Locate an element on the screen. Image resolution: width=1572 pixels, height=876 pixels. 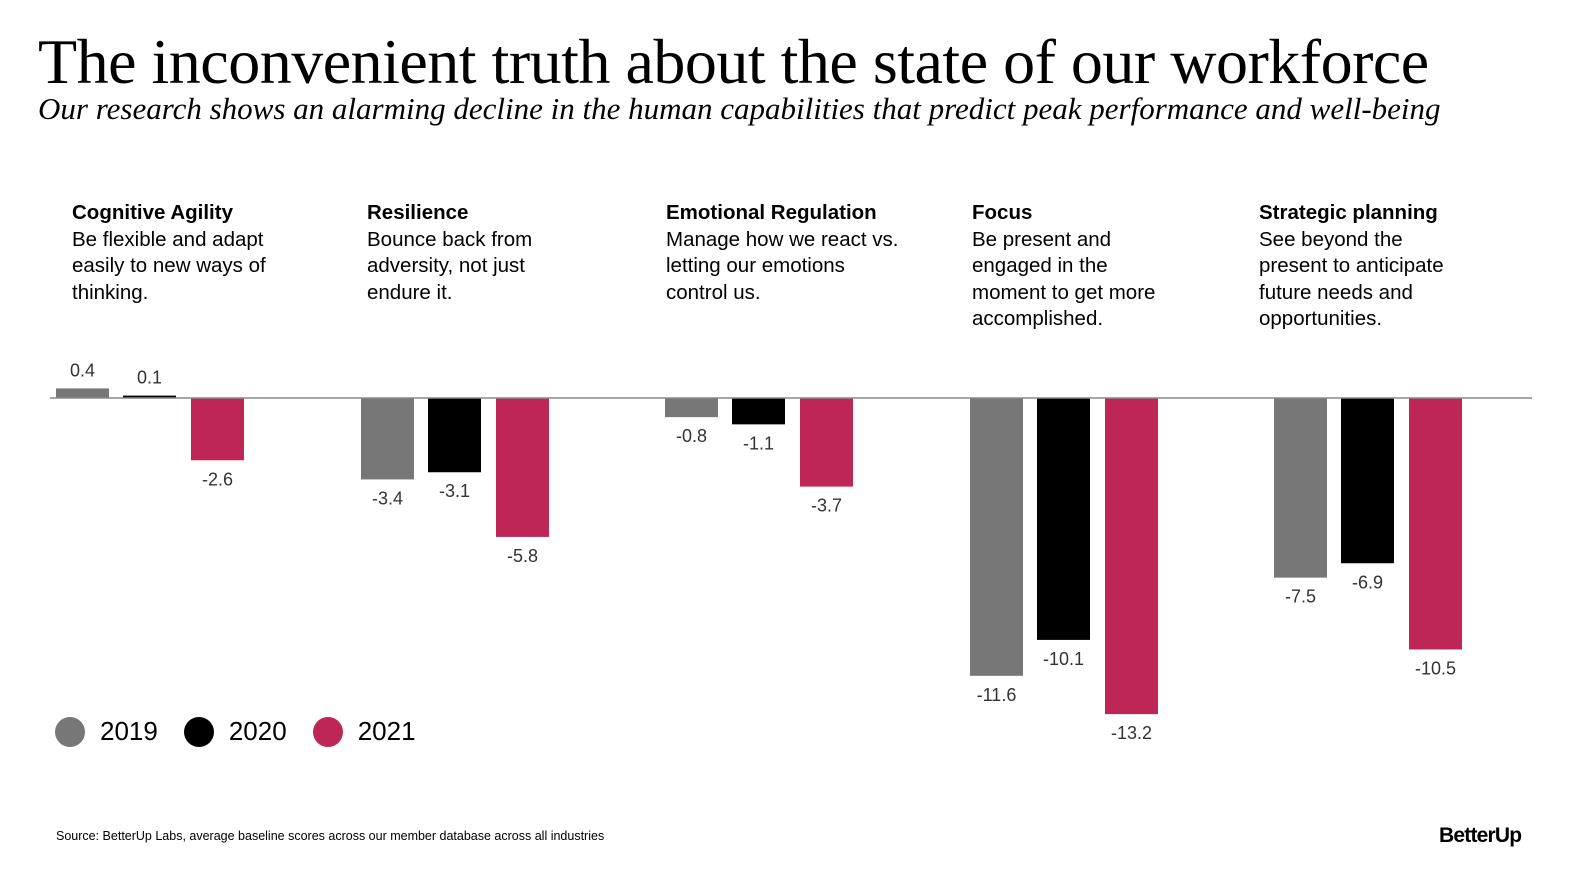
data-label: -3.7 is located at coordinates (826, 506).